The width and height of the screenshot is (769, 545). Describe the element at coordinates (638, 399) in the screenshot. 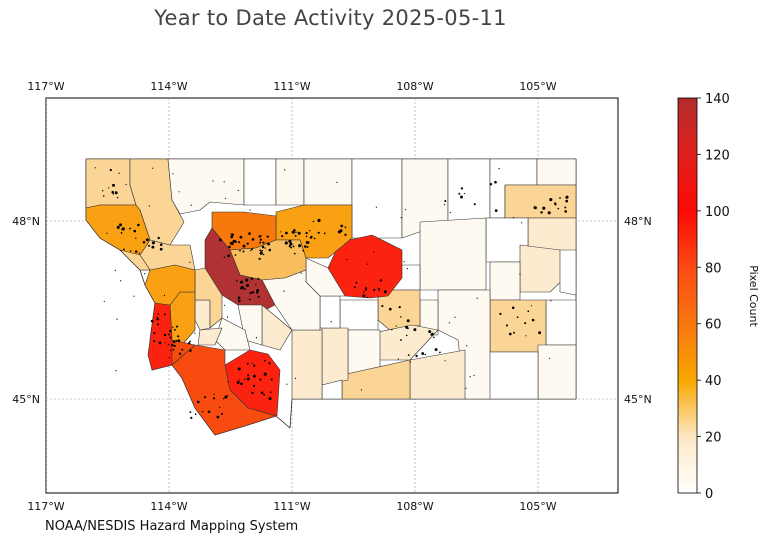

I see `lat-label: 45°N` at that location.